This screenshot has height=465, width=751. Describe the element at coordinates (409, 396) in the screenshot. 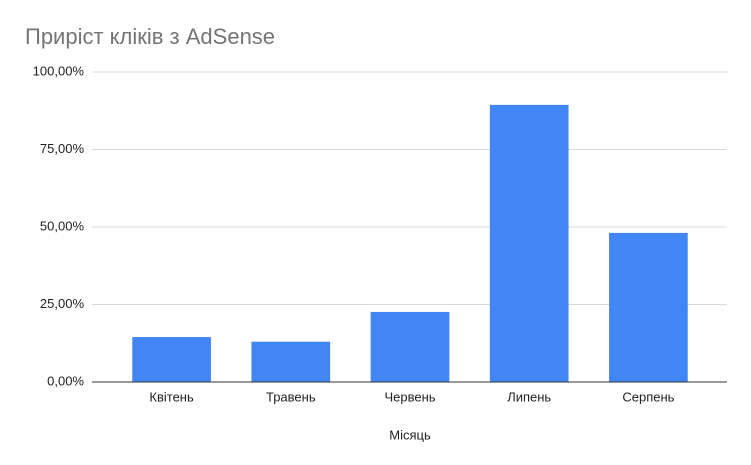

I see `x-tick-label: Червень` at that location.